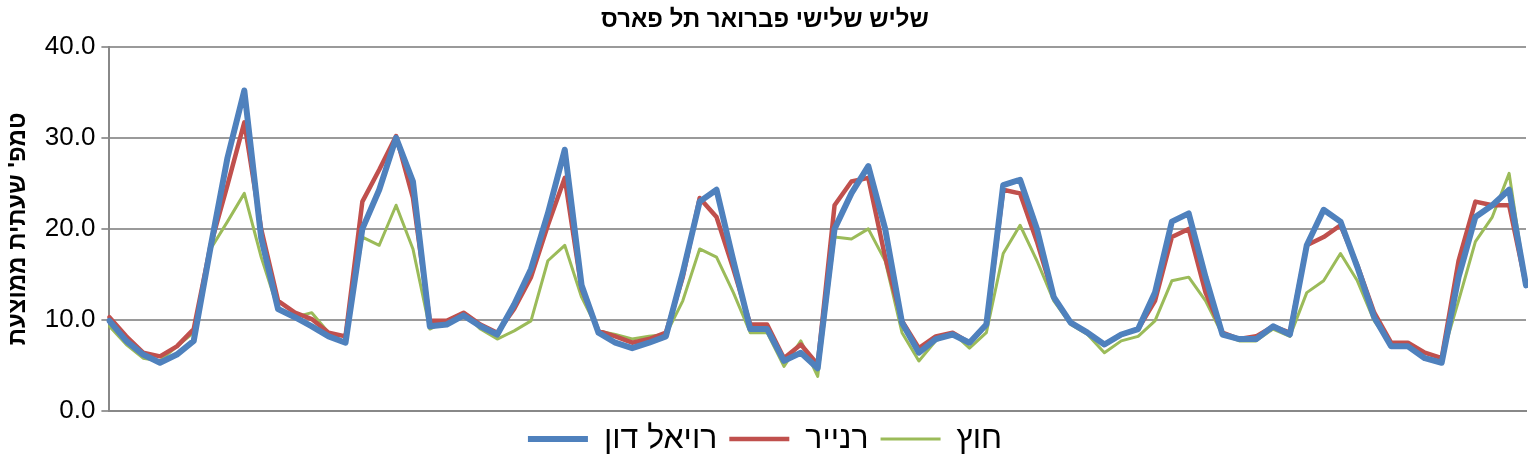  Describe the element at coordinates (765, 19) in the screenshot. I see `chart-title: שליש שלישי פברואר תל פארס` at that location.